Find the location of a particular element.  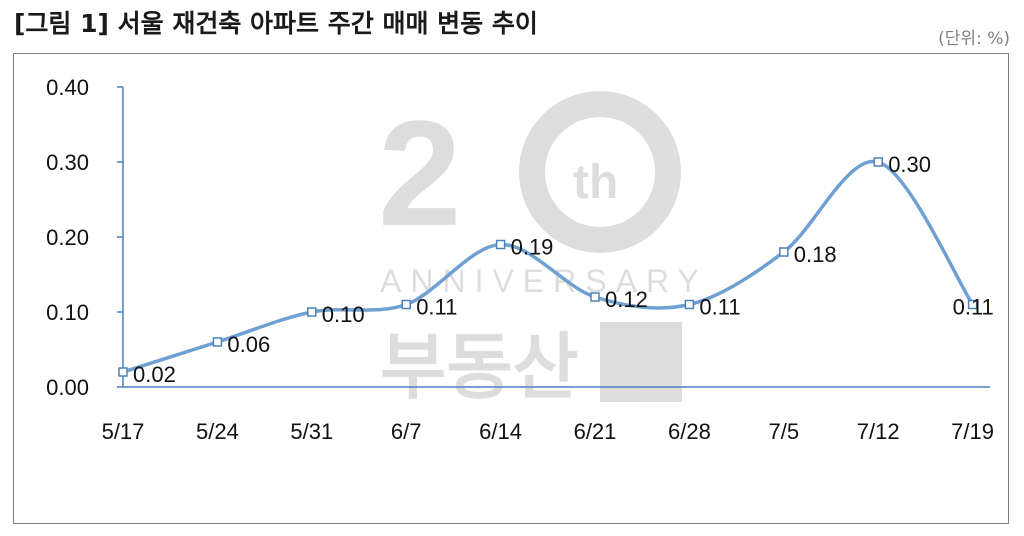

y-tick-label: 0.00 is located at coordinates (67, 387).